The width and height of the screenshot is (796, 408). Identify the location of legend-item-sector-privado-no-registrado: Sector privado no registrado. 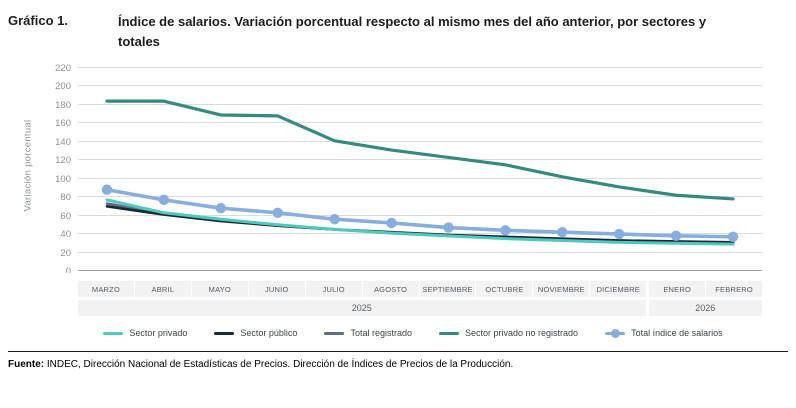
(508, 333).